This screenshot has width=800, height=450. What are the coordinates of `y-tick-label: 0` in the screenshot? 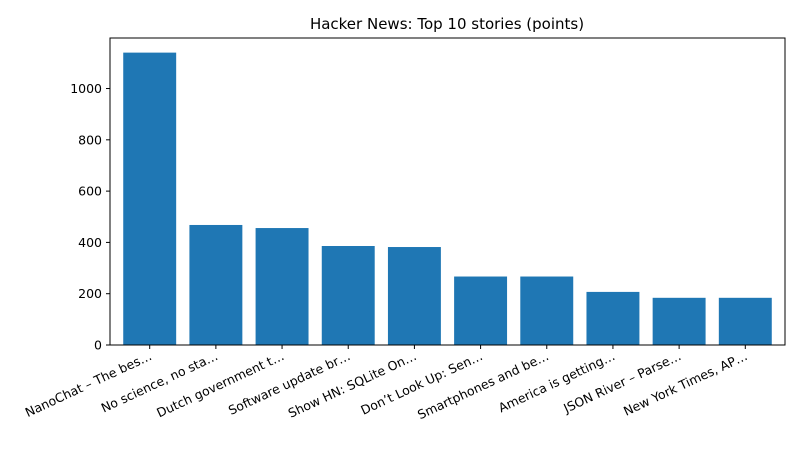 It's located at (98, 345).